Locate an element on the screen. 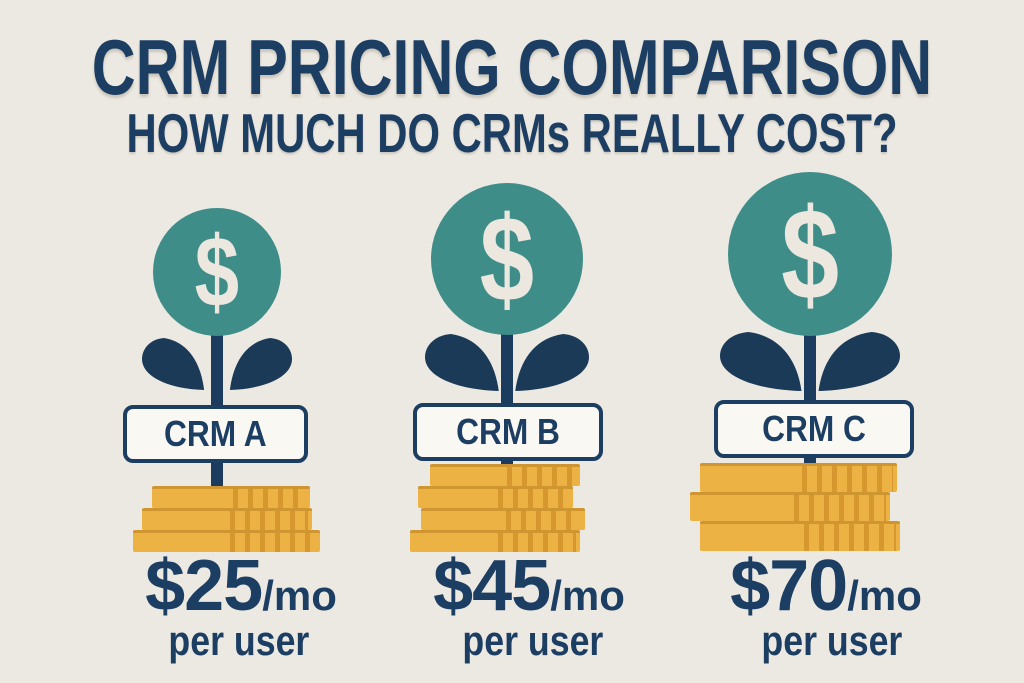 The width and height of the screenshot is (1024, 683). crm-c-price-unit: per user is located at coordinates (832, 640).